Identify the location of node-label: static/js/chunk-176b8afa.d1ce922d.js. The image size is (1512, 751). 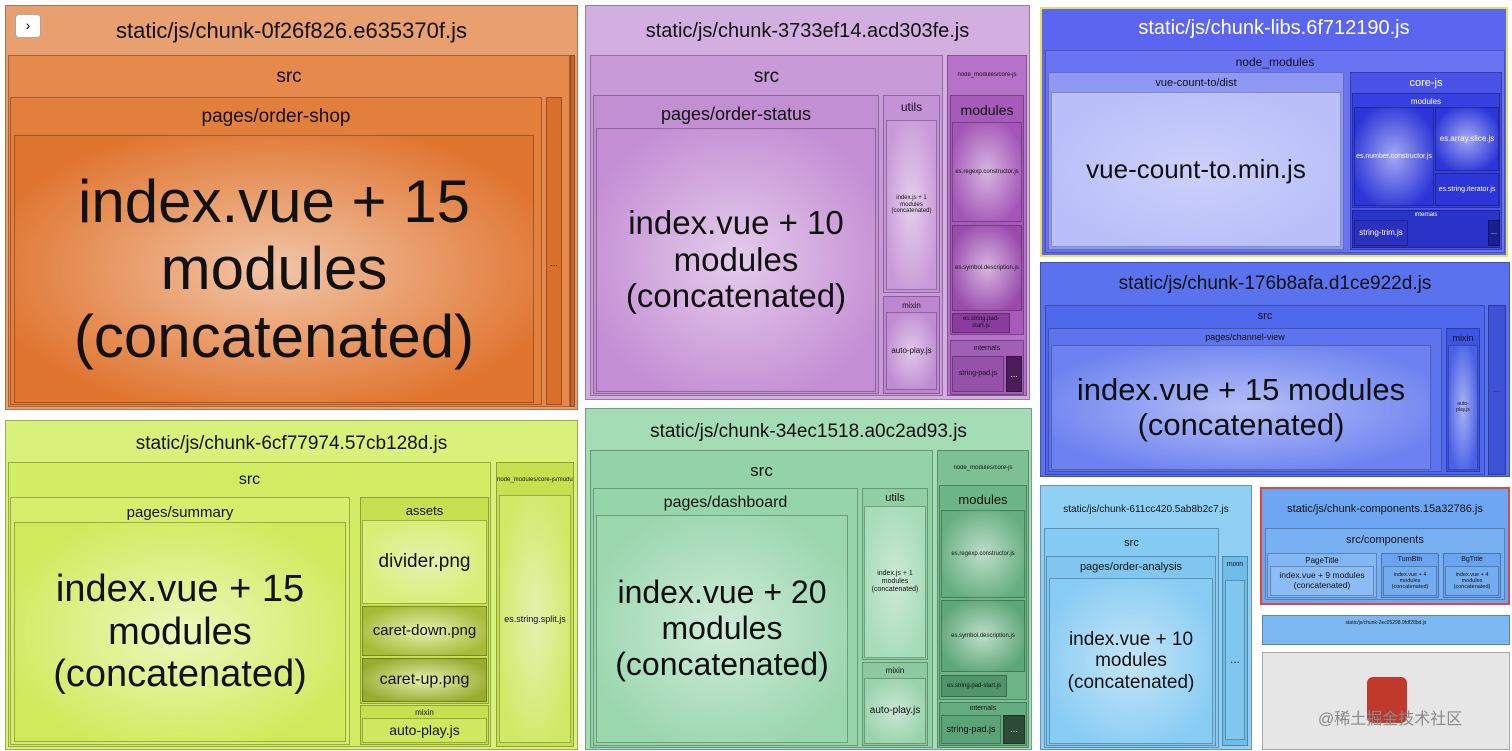
(1275, 283).